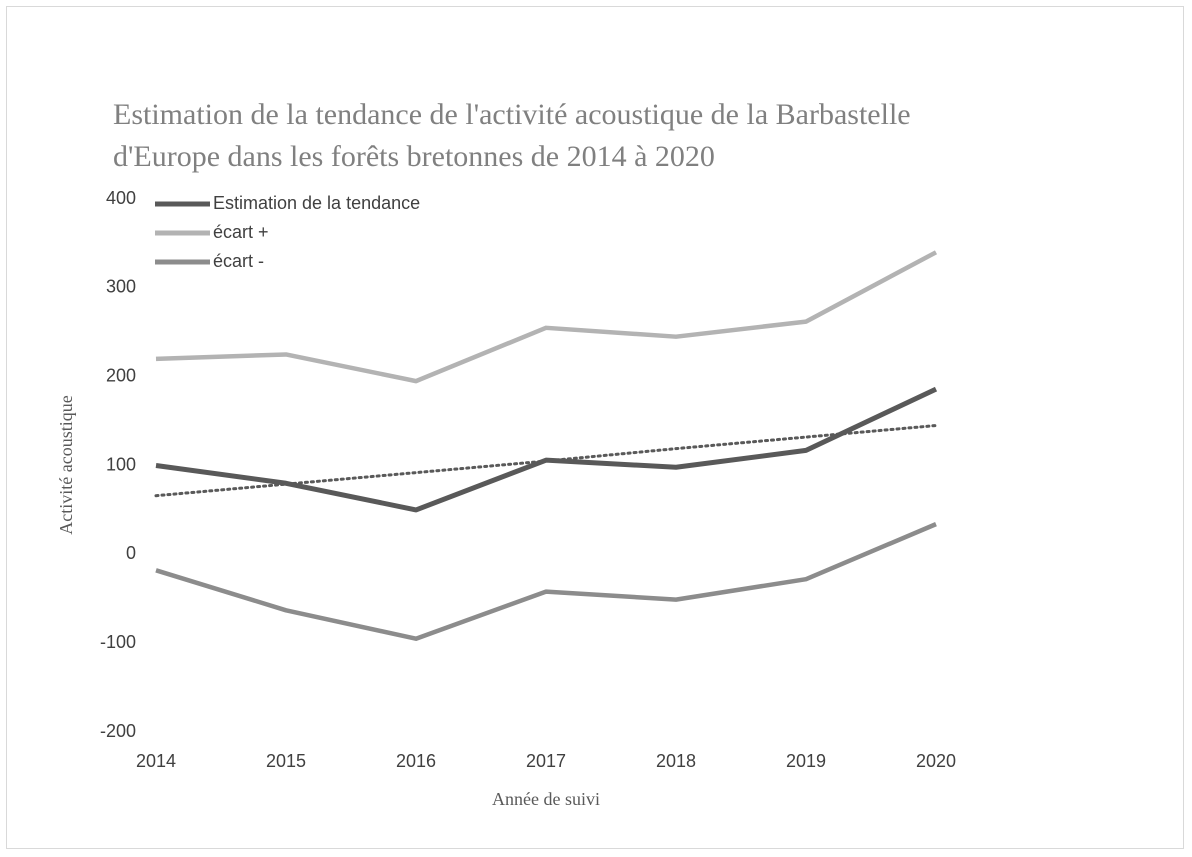 The height and width of the screenshot is (857, 1192). What do you see at coordinates (66, 464) in the screenshot?
I see `y-axis-title: Activité acoustique` at bounding box center [66, 464].